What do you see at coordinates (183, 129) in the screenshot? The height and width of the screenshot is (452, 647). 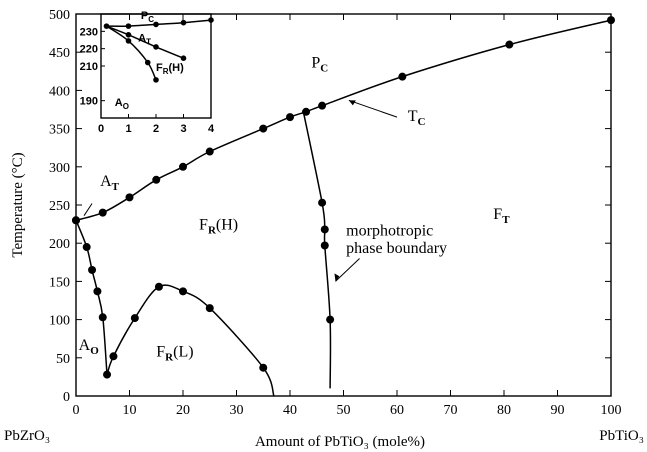 I see `inset-x-tick-label: 3` at bounding box center [183, 129].